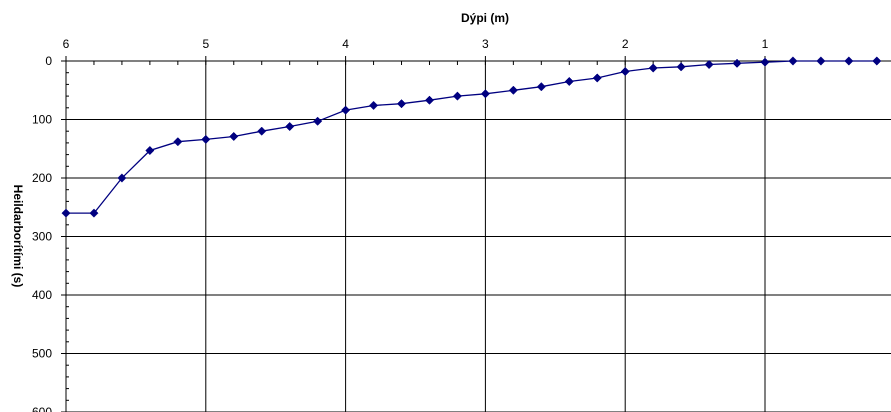 The image size is (891, 412). I want to click on y-tick-label: 400, so click(42, 295).